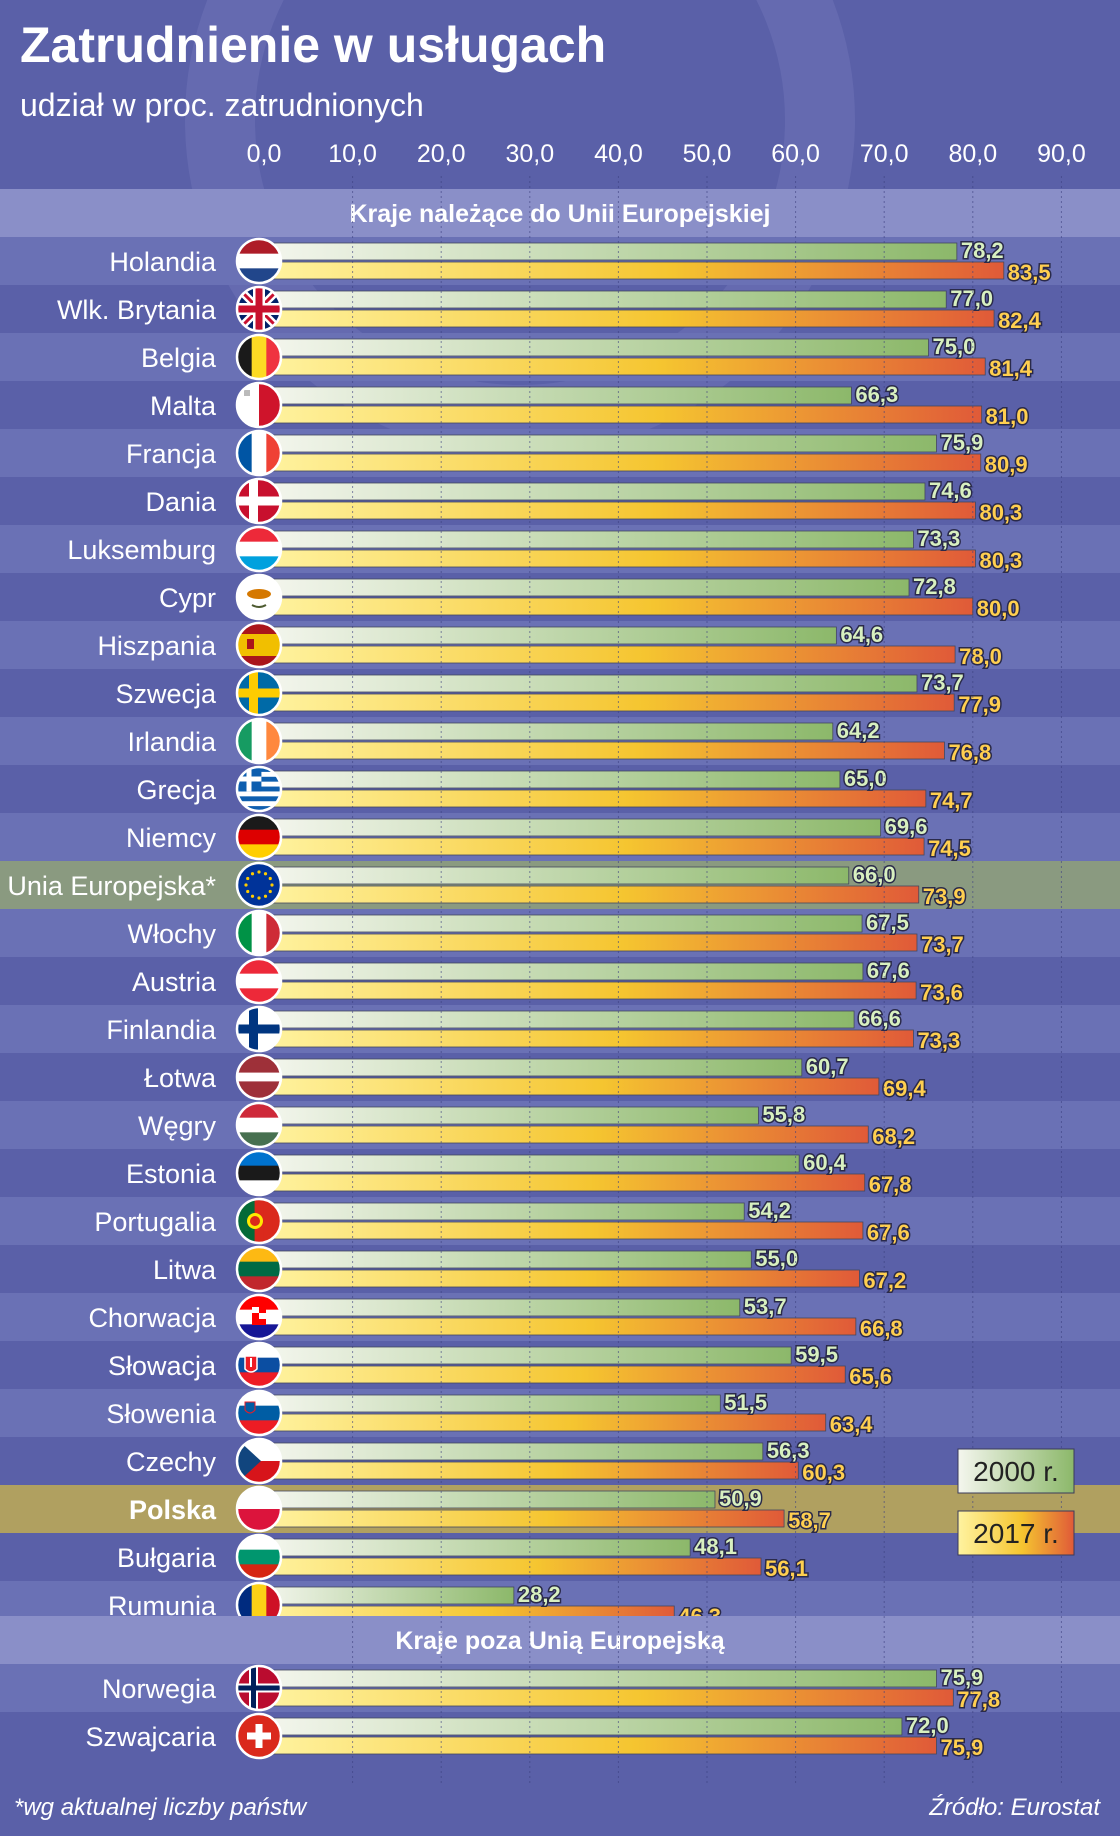  I want to click on chart-subtitle: udział w proc. zatrudnionych, so click(222, 105).